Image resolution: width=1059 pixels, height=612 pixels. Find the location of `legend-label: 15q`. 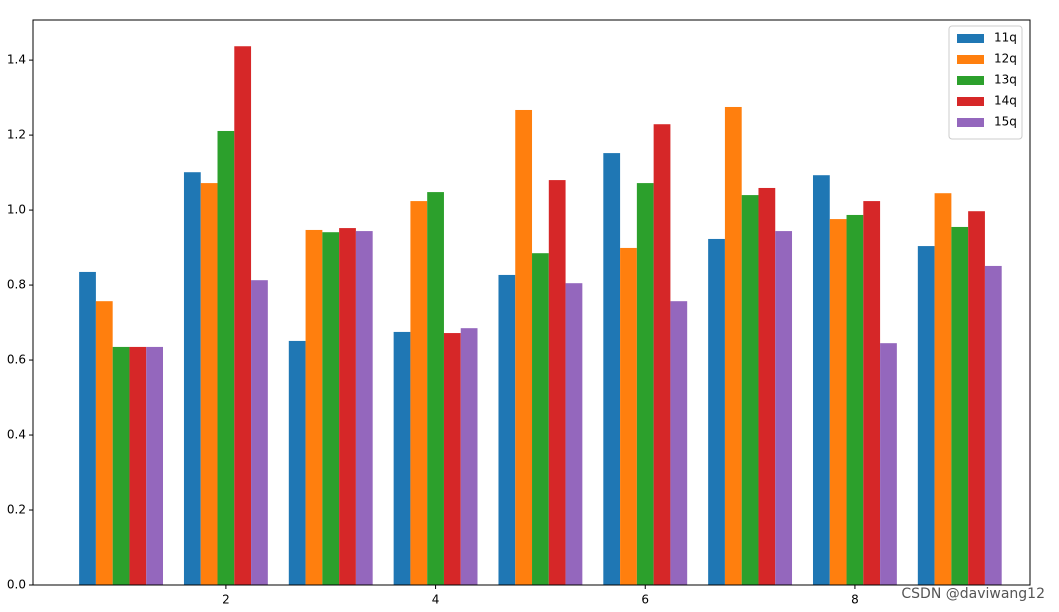

legend-label: 15q is located at coordinates (1005, 122).